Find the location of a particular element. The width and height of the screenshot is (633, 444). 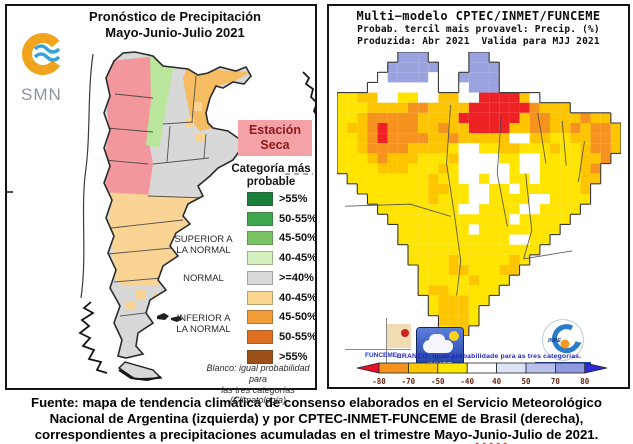

colorbar: -80 -70 -50 -40 40 50 70 80 is located at coordinates (482, 374).